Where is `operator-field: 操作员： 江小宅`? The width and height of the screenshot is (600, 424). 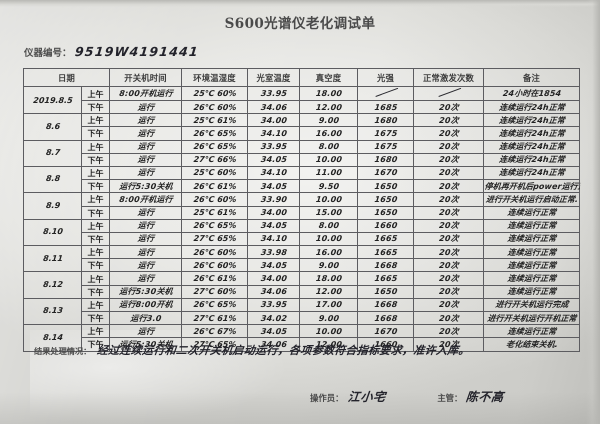
operator-field: 操作员： 江小宅 is located at coordinates (348, 396).